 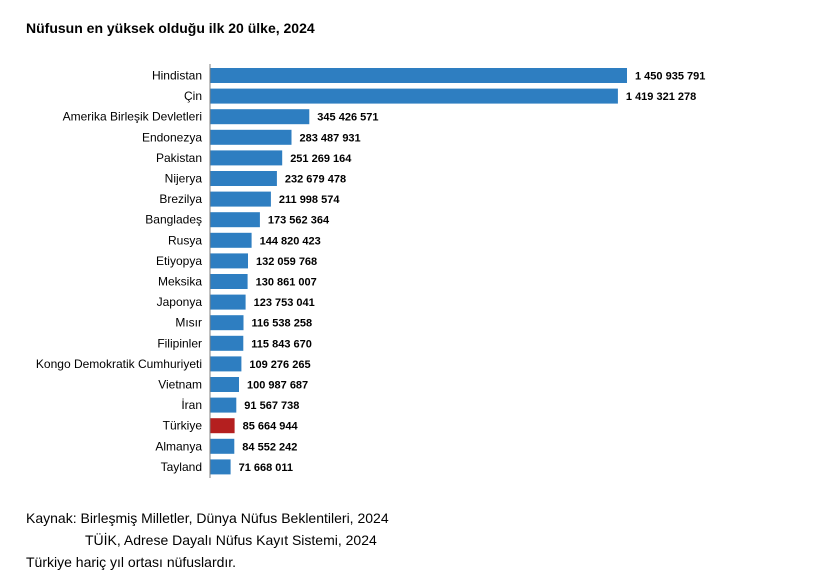 I want to click on value-label: 132 059 768, so click(x=286, y=262).